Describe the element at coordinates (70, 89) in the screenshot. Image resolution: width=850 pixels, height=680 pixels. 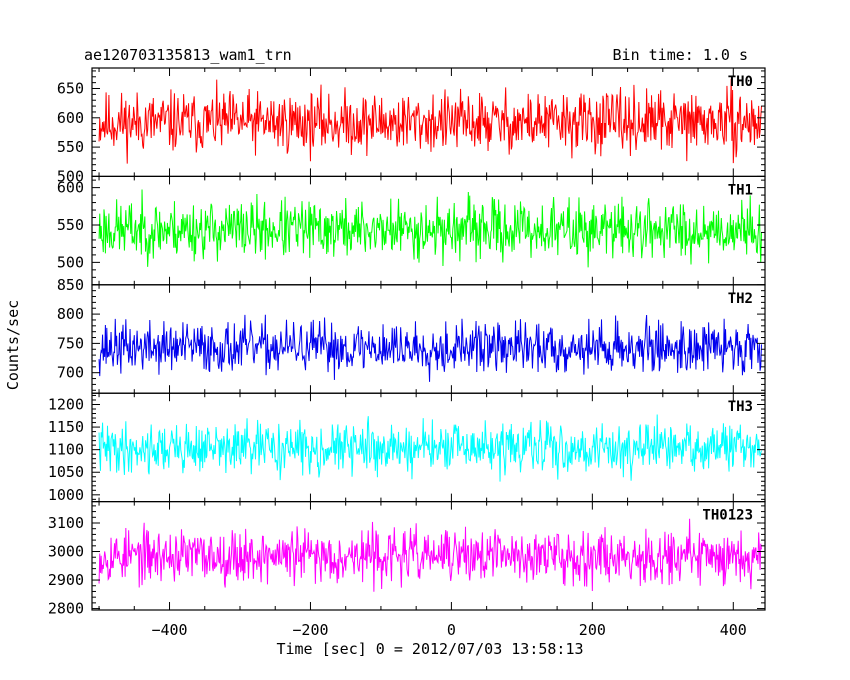
I see `y-tick-label: 650` at that location.